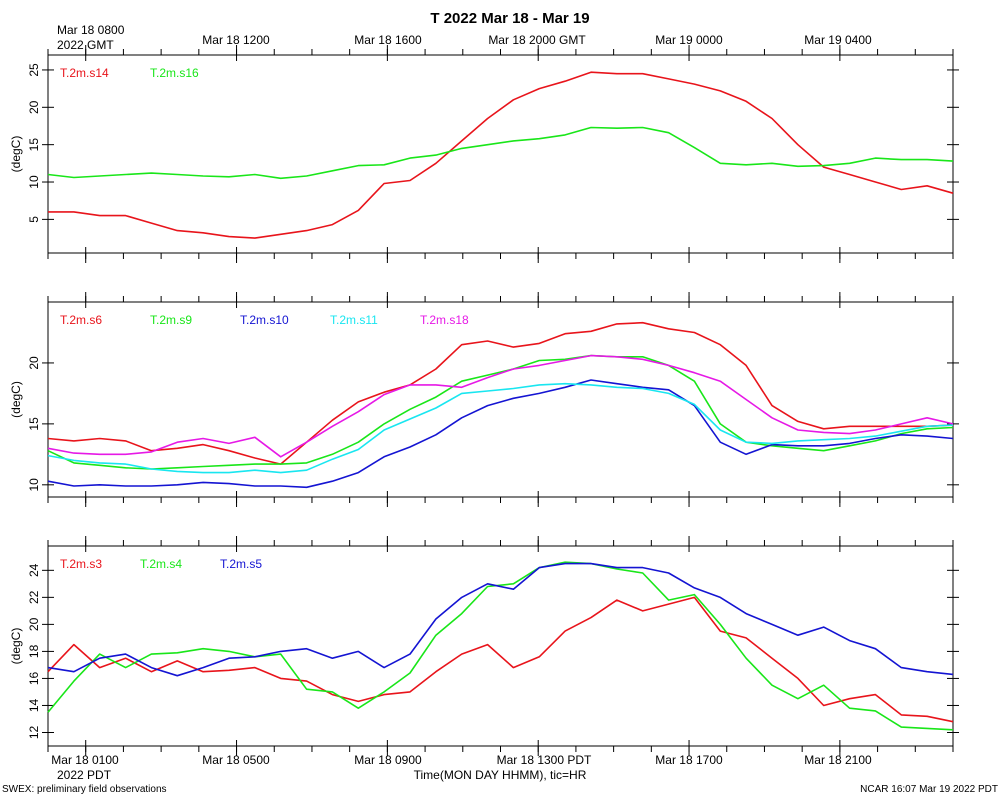 This screenshot has width=1000, height=800. Describe the element at coordinates (354, 320) in the screenshot. I see `legend-entry-T.2m.s11: T.2m.s11` at that location.